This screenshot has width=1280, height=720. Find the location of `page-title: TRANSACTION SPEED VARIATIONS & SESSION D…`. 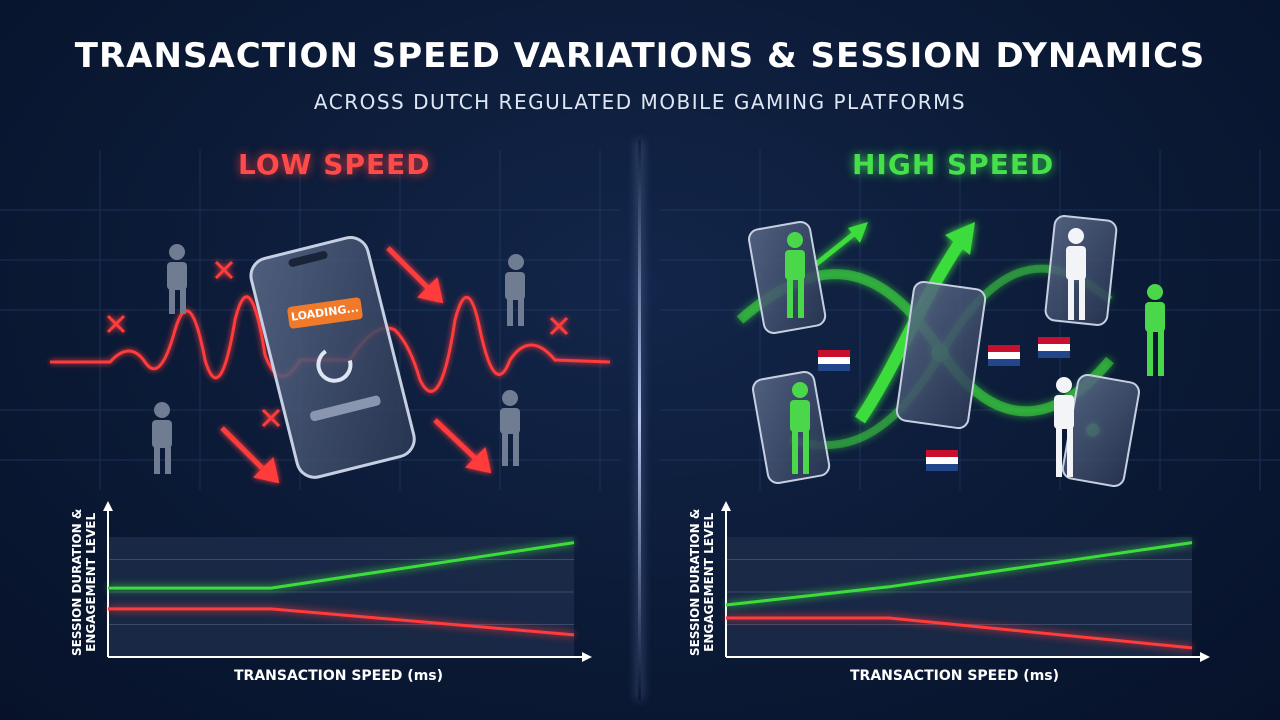

page-title: TRANSACTION SPEED VARIATIONS & SESSION D… is located at coordinates (640, 56).